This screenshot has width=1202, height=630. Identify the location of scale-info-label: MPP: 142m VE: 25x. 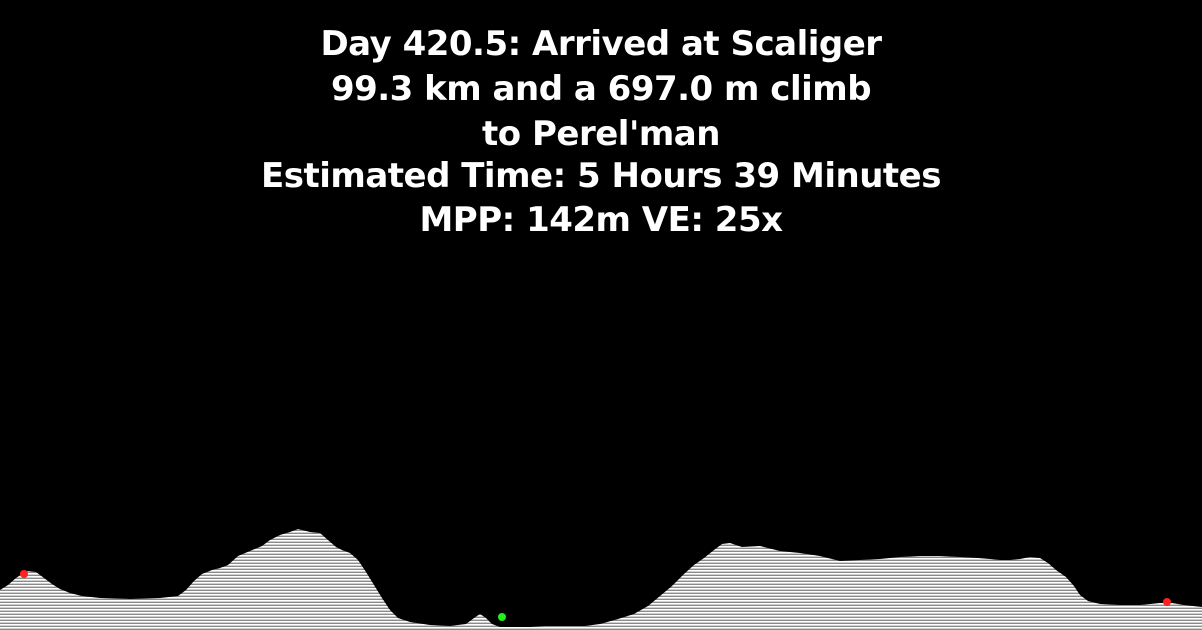
(601, 220).